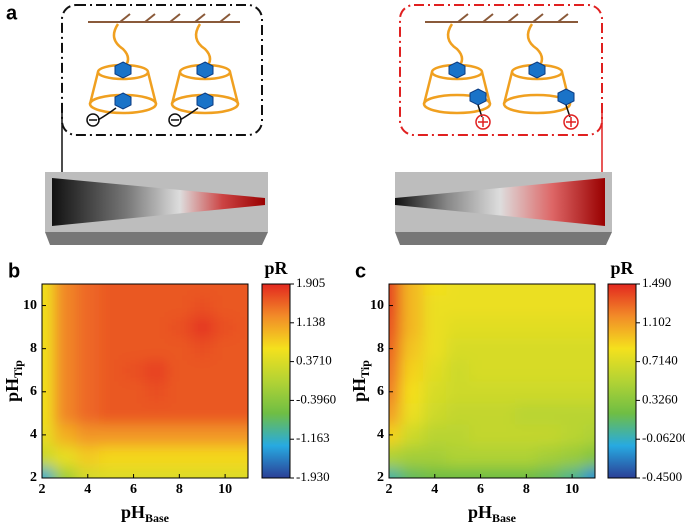 This screenshot has height=528, width=685. What do you see at coordinates (662, 476) in the screenshot?
I see `colorbar-tick-label: -0.4500` at bounding box center [662, 476].